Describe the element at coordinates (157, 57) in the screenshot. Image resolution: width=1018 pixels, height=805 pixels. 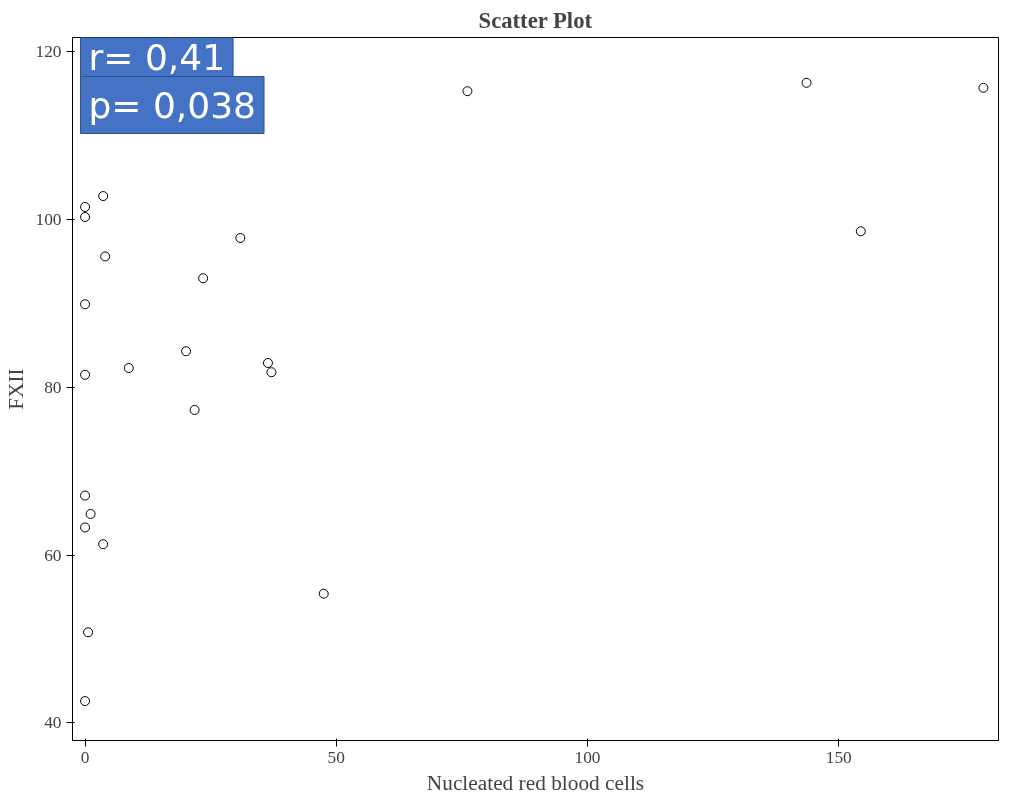
I see `annotation: r= 0,41` at that location.